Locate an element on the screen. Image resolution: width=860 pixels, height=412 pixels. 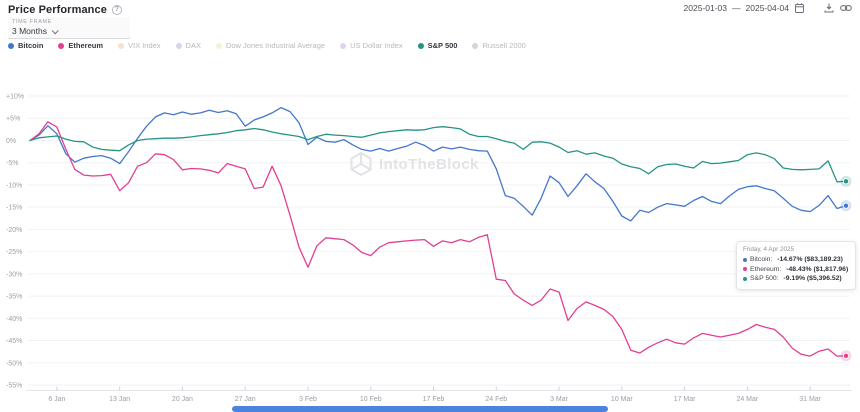
legend-label: Dow Jones Industrial Average is located at coordinates (275, 45).